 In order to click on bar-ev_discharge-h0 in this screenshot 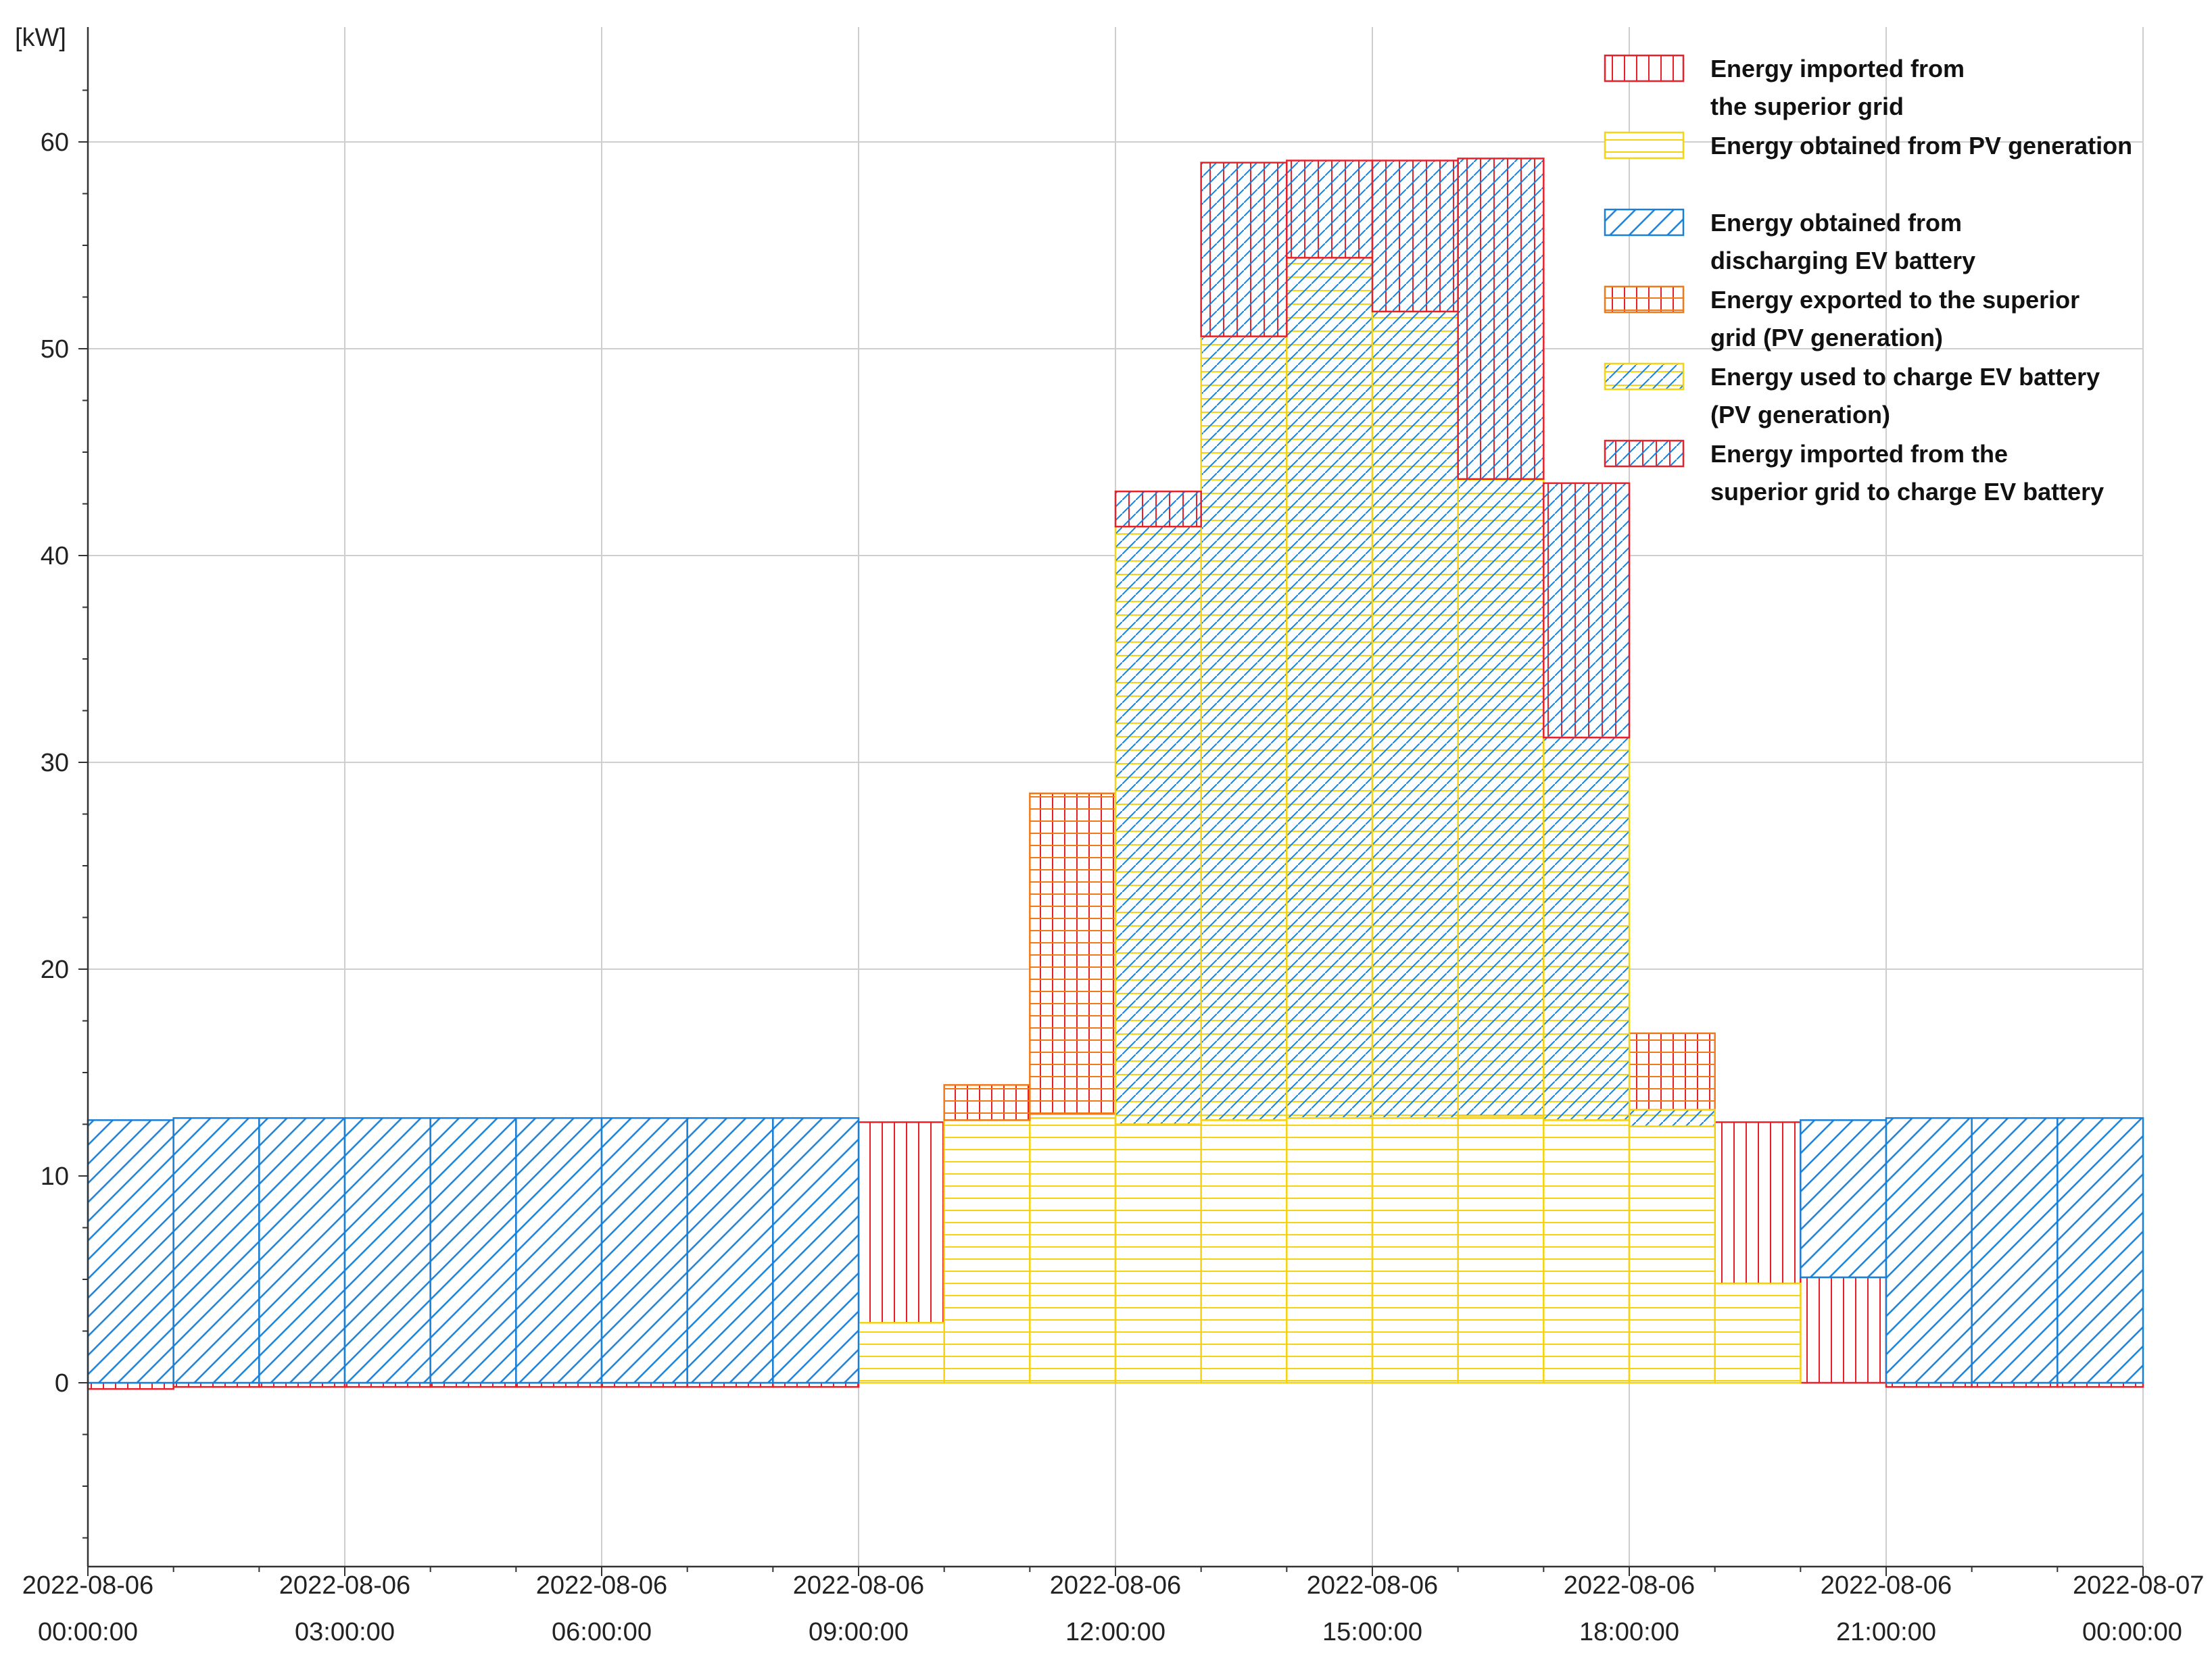, I will do `click(131, 1251)`.